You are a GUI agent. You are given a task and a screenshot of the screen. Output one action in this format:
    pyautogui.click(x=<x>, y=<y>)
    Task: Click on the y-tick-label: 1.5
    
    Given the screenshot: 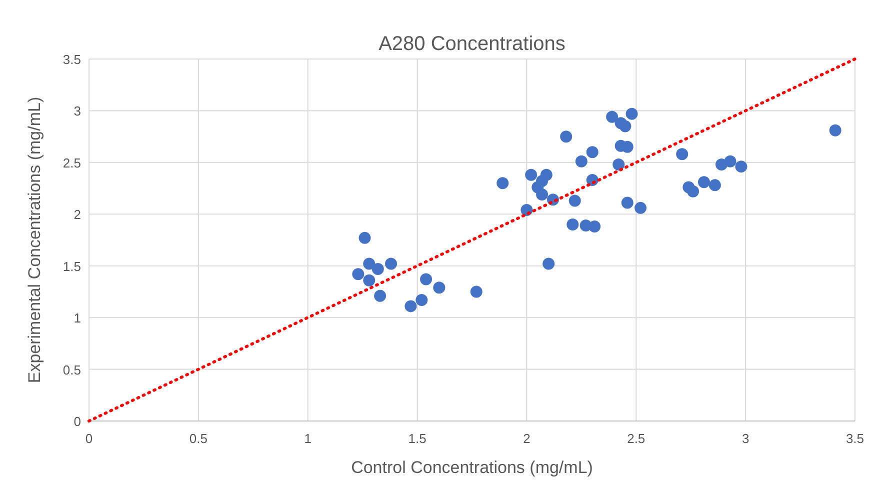 What is the action you would take?
    pyautogui.click(x=71, y=266)
    